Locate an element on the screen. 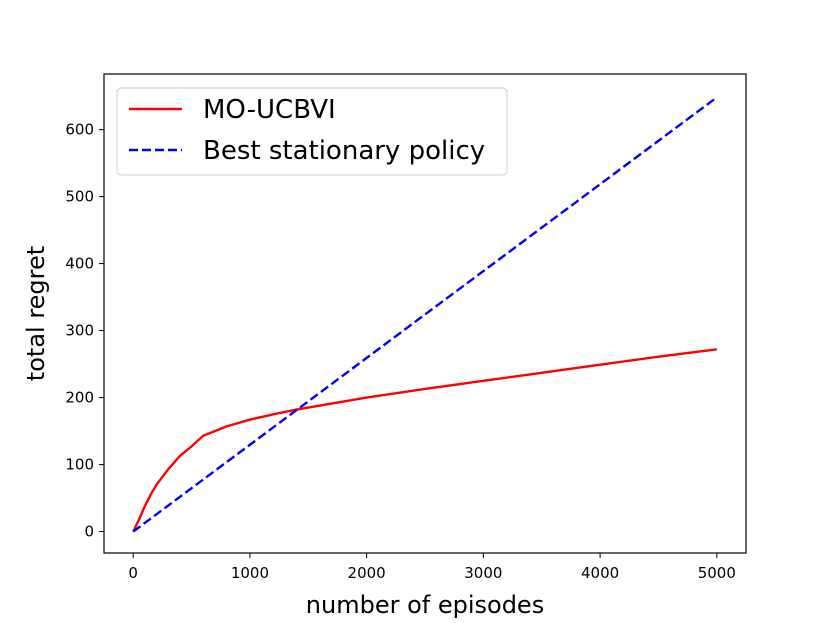 The image size is (830, 623). y-tick-label: 200 is located at coordinates (79, 398).